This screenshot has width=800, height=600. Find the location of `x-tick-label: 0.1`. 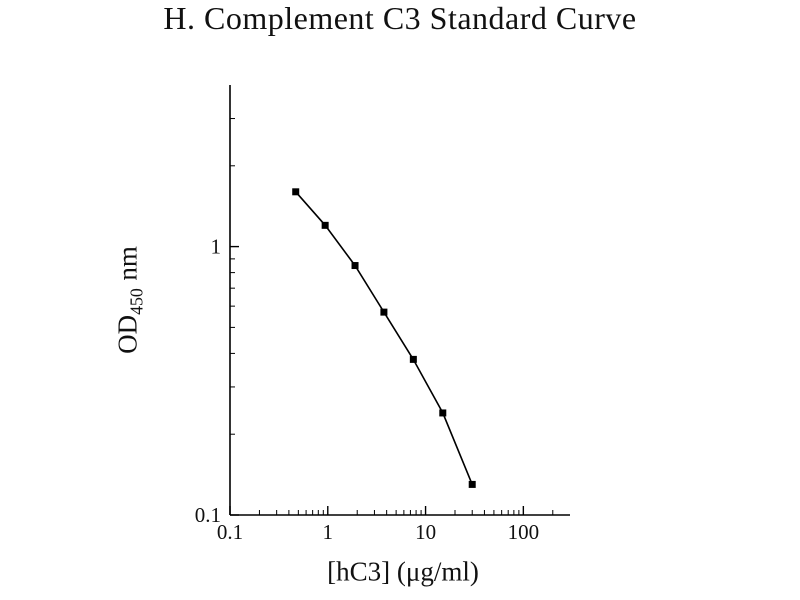

x-tick-label: 0.1 is located at coordinates (230, 532).